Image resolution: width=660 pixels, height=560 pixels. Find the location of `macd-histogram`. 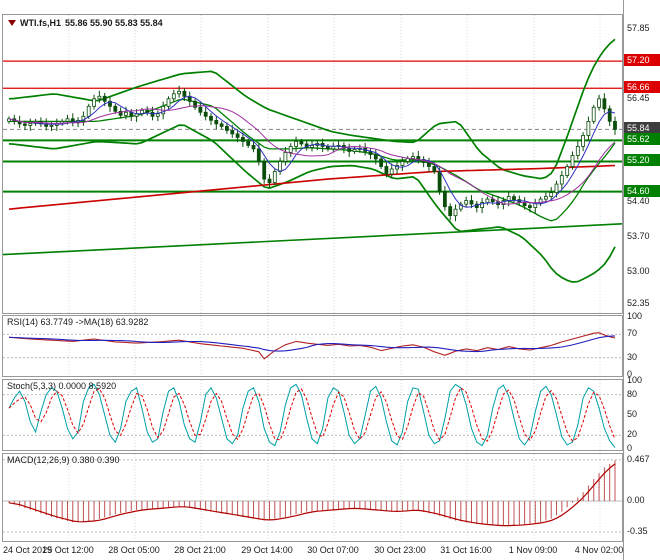

macd-histogram is located at coordinates (312, 493).